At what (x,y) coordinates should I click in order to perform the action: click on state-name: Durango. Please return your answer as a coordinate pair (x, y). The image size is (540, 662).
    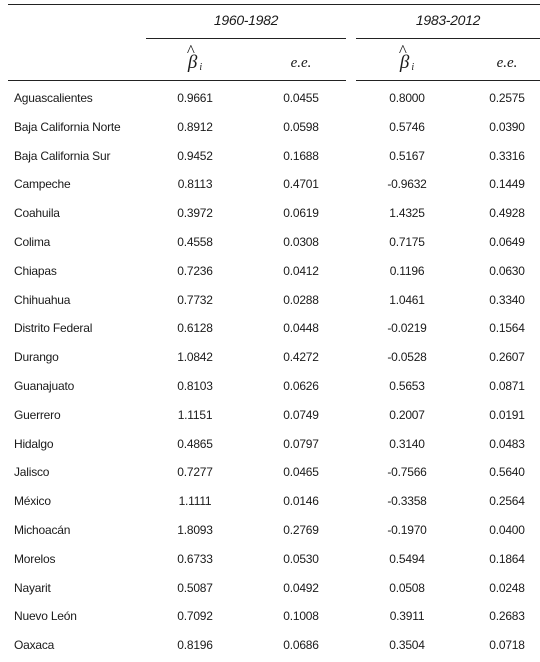
    Looking at the image, I should click on (36, 357).